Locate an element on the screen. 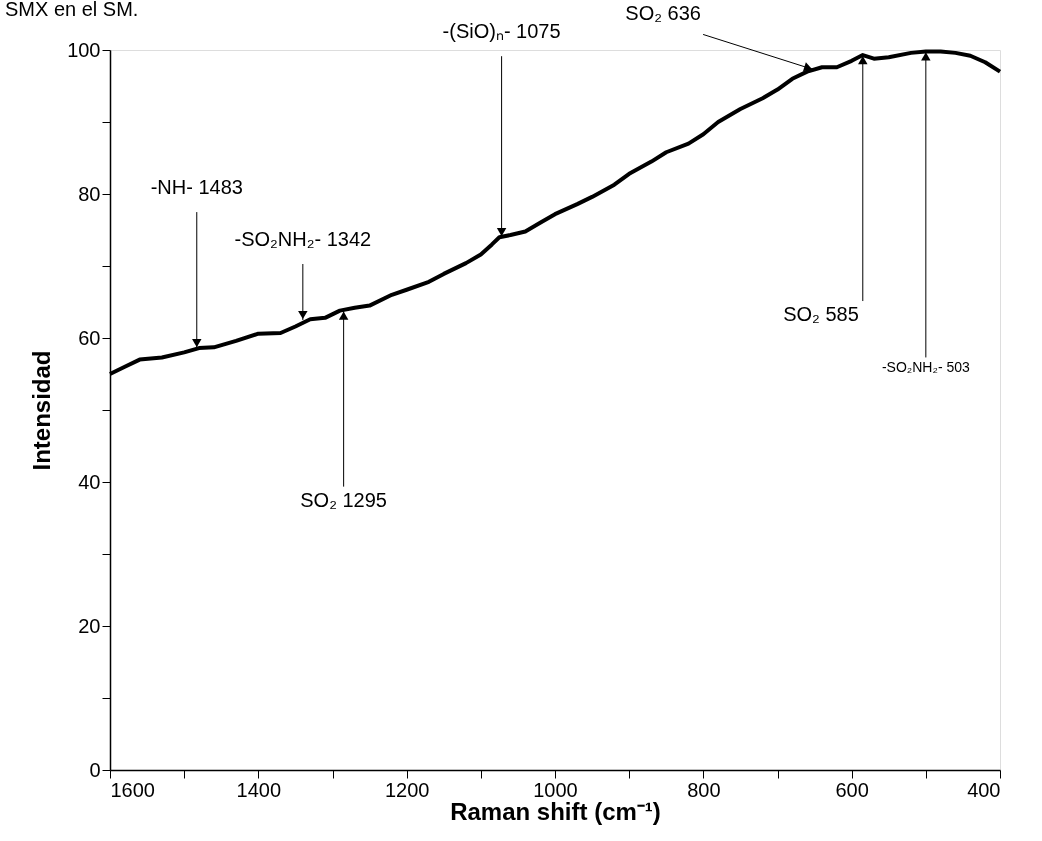  y-tick-label: 40 is located at coordinates (89, 481).